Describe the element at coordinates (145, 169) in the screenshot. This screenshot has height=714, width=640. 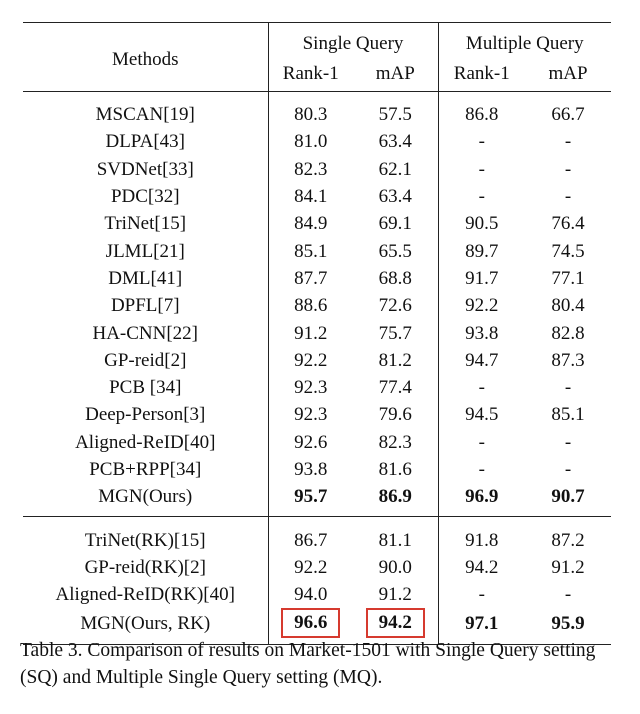
I see `method-name-cell: SVDNet[33]` at that location.